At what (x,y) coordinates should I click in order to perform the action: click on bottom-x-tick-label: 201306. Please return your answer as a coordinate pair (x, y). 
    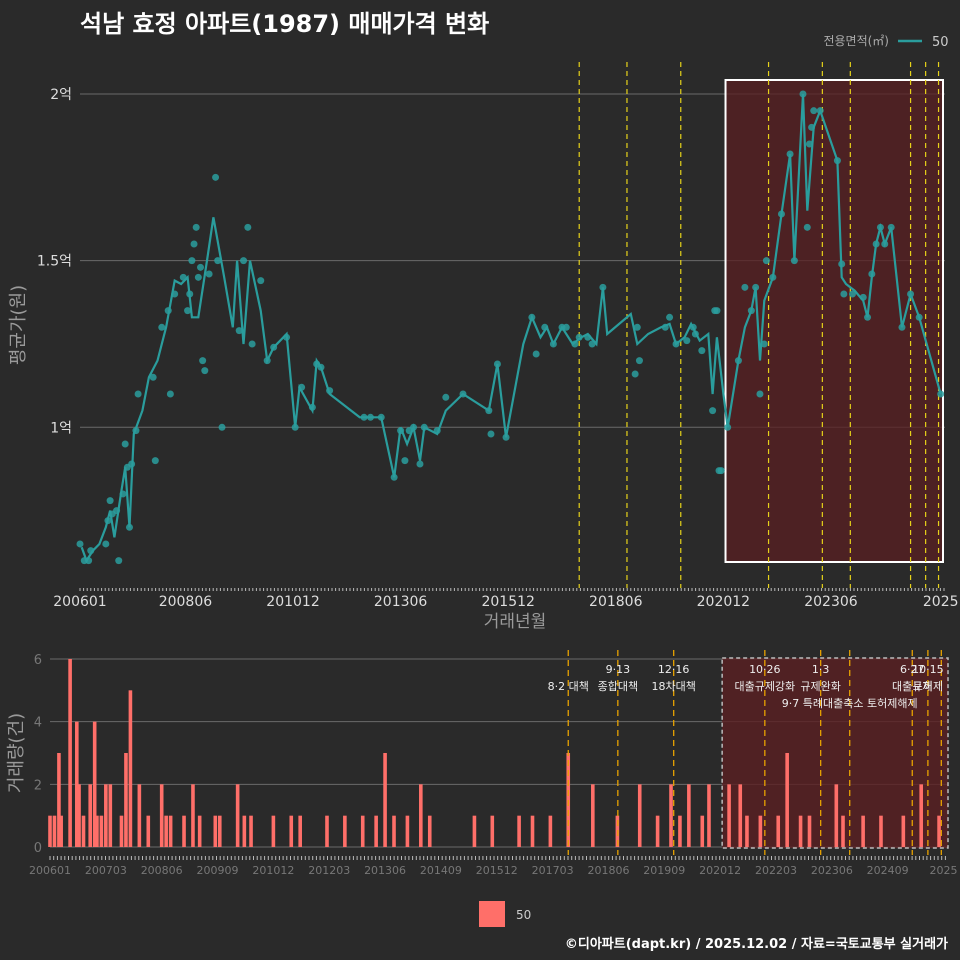
    Looking at the image, I should click on (385, 870).